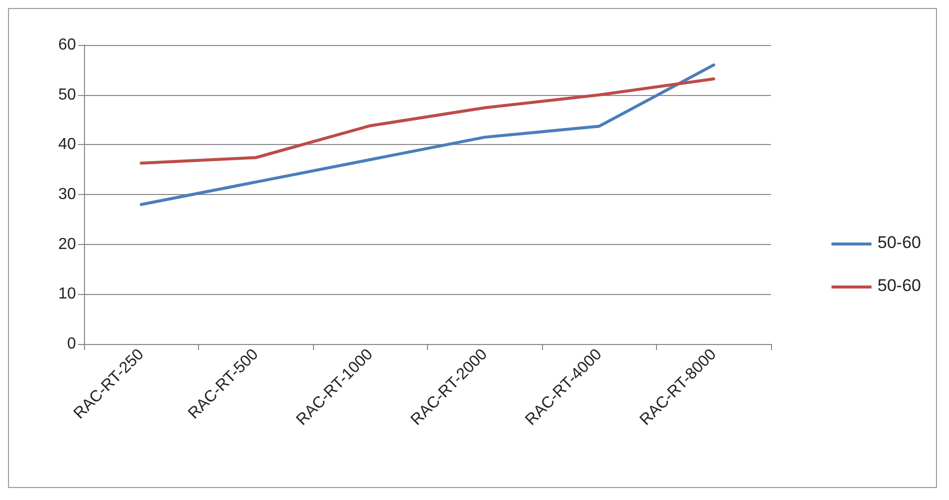 The width and height of the screenshot is (949, 500). What do you see at coordinates (67, 145) in the screenshot?
I see `y-tick-label: 40` at bounding box center [67, 145].